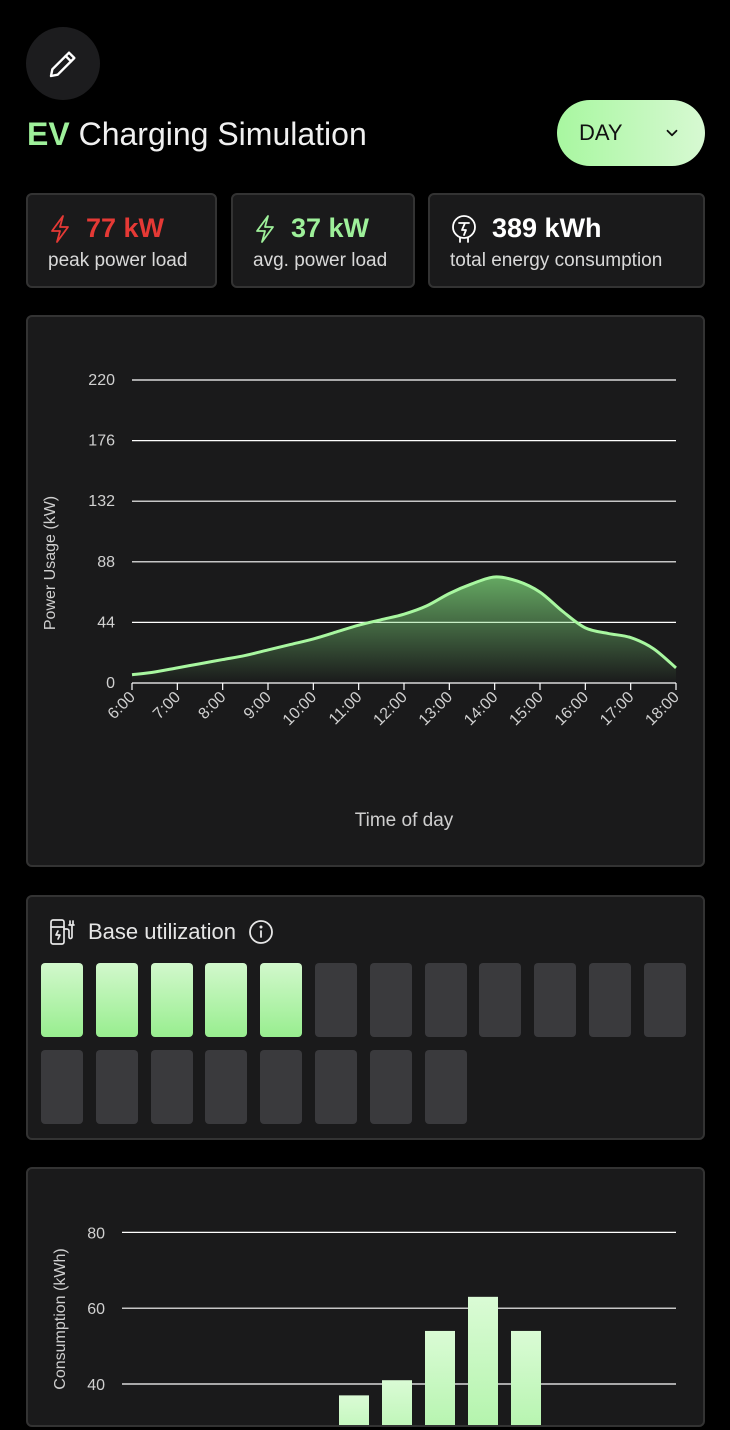 This screenshot has width=730, height=1430. What do you see at coordinates (390, 709) in the screenshot?
I see `x-tick-label: 12:00` at bounding box center [390, 709].